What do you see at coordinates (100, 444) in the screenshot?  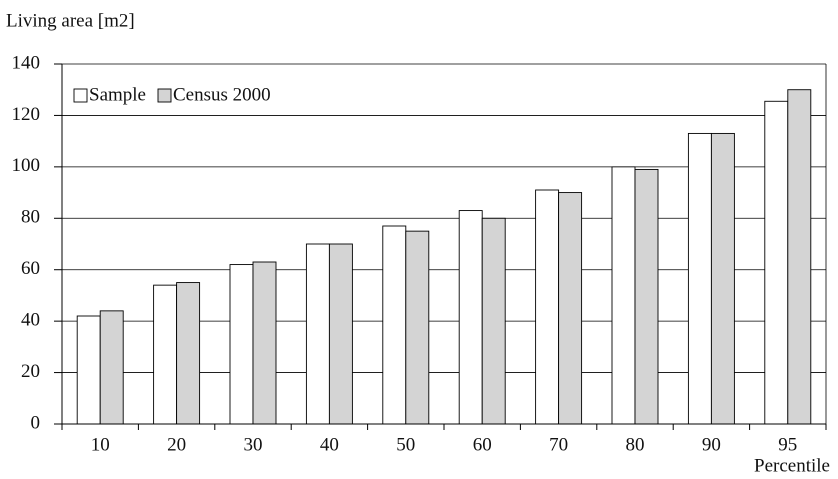 I see `x-tick-label: 10` at bounding box center [100, 444].